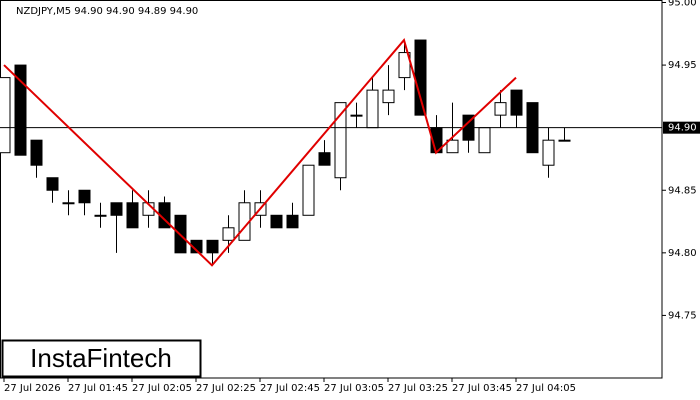 This screenshot has height=400, width=700. Describe the element at coordinates (682, 65) in the screenshot. I see `y-tick-label: 94.95` at that location.